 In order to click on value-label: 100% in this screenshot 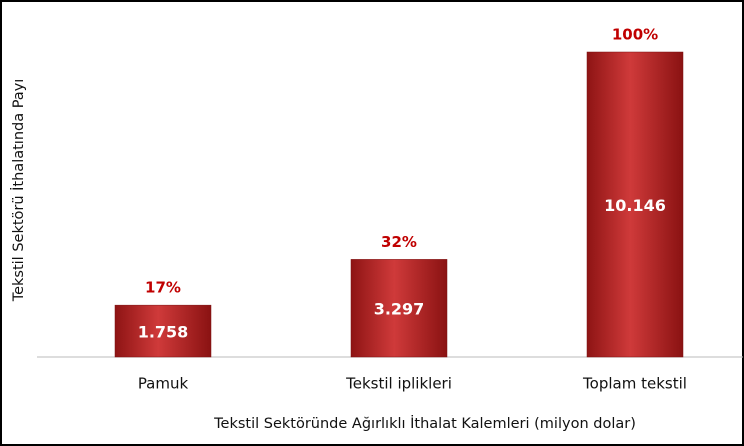, I will do `click(635, 35)`.